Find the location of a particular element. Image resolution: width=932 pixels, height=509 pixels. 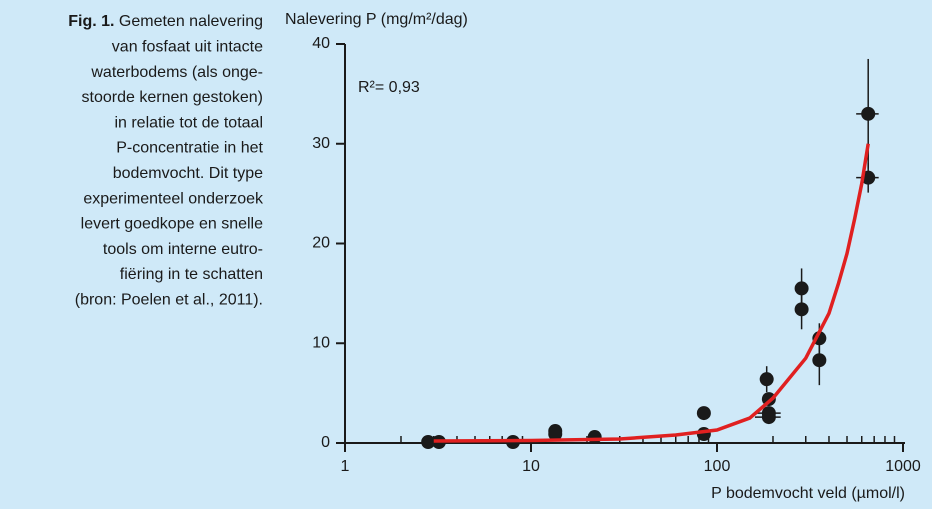

y-axis-title: Nalevering P (mg/m²/dag) is located at coordinates (376, 19).